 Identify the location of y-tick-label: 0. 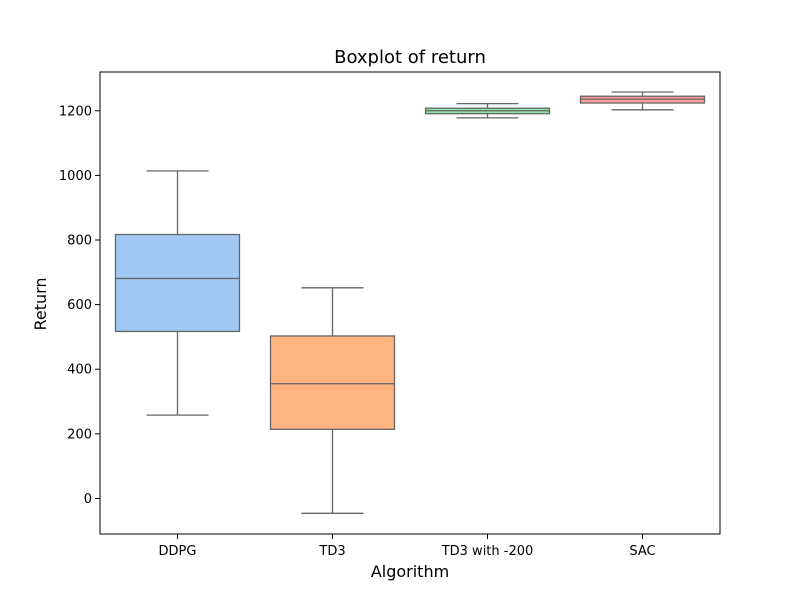
(88, 499).